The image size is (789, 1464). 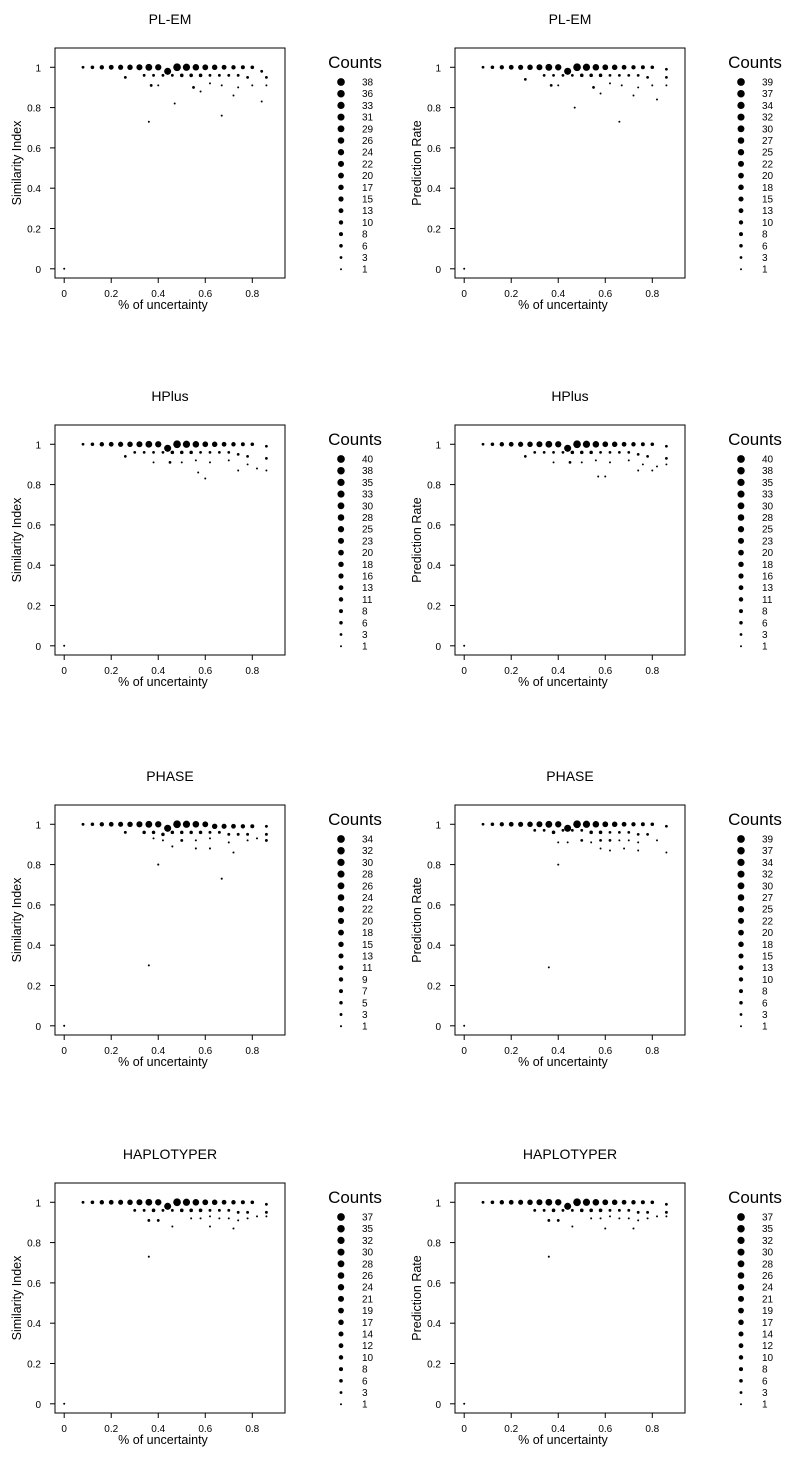 I want to click on legend-count-label: 38, so click(x=768, y=471).